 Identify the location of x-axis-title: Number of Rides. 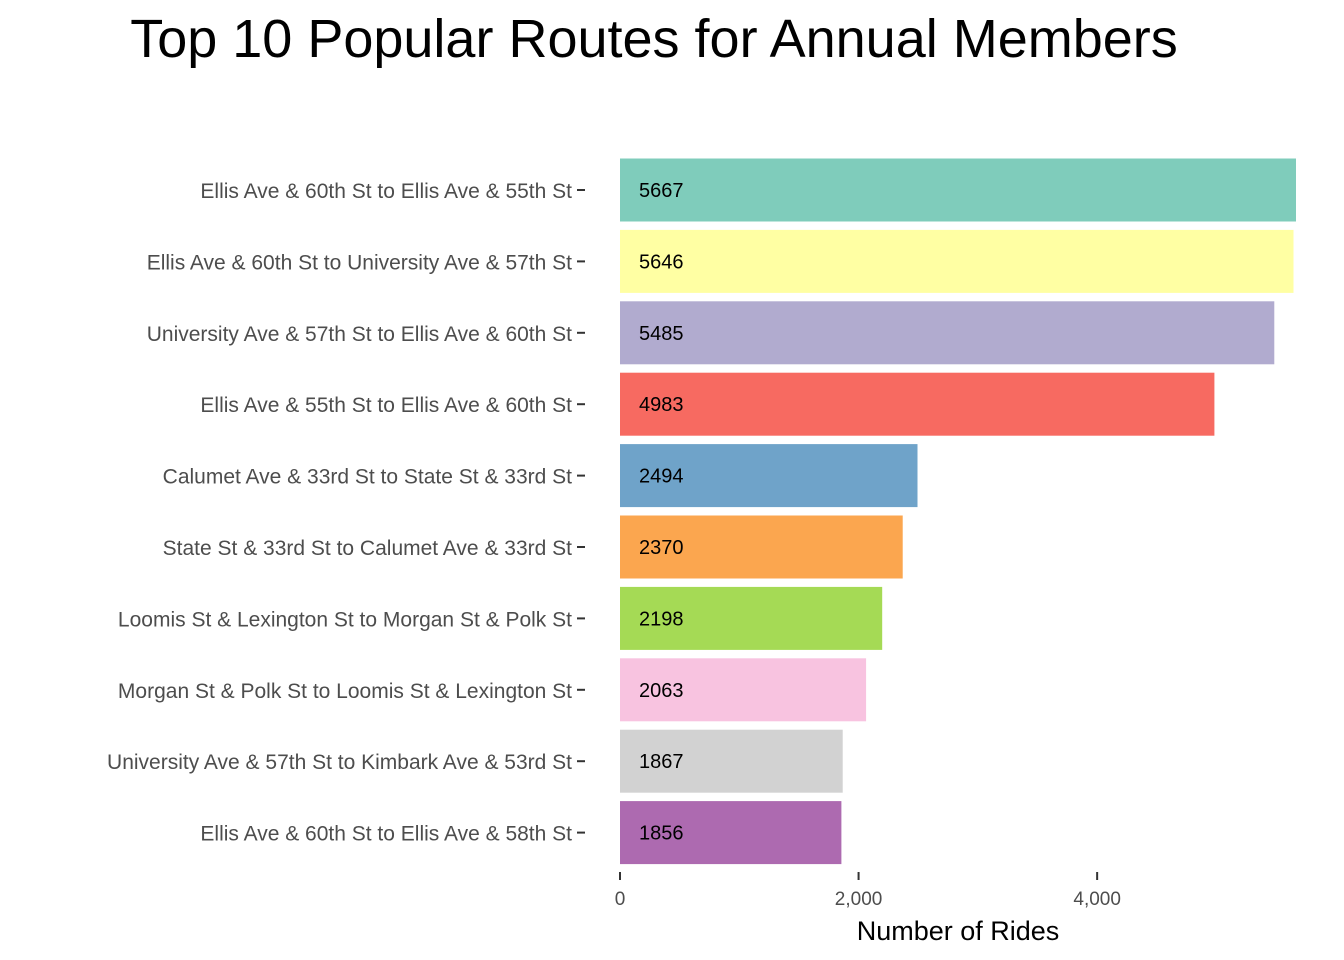
(958, 931).